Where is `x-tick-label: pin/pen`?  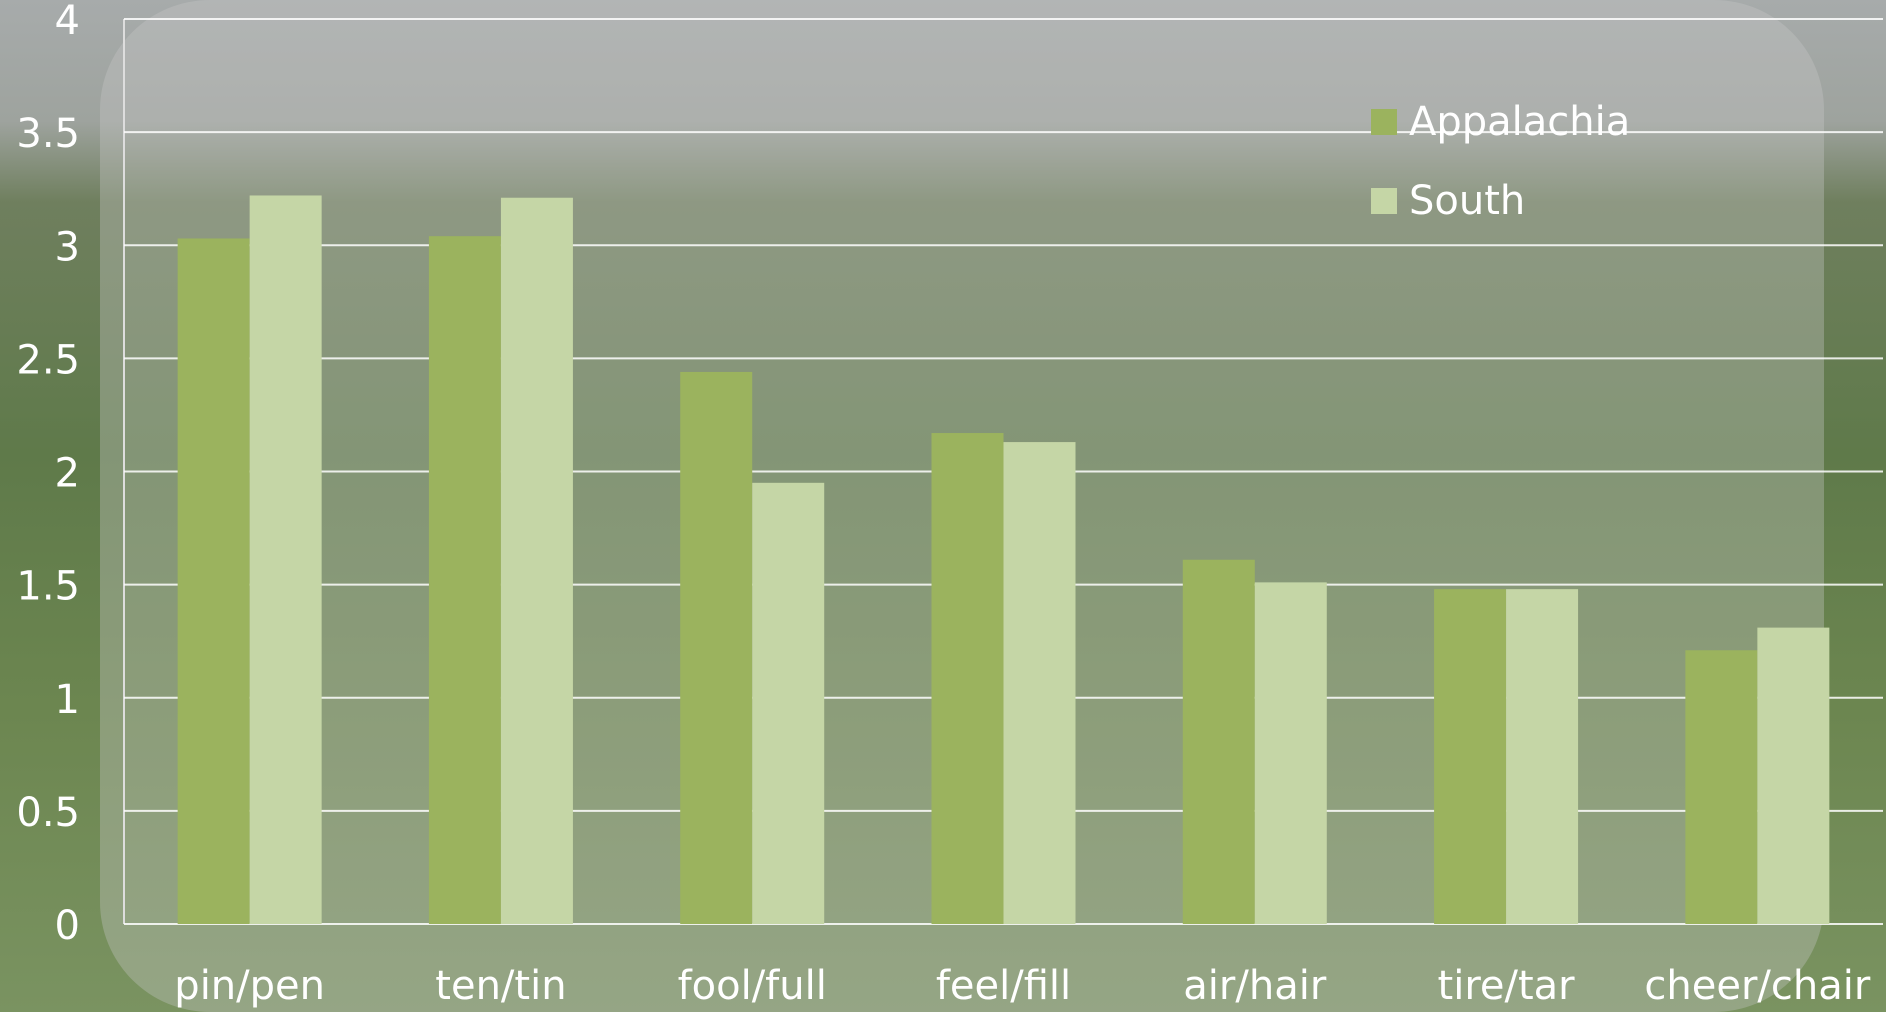 x-tick-label: pin/pen is located at coordinates (249, 986).